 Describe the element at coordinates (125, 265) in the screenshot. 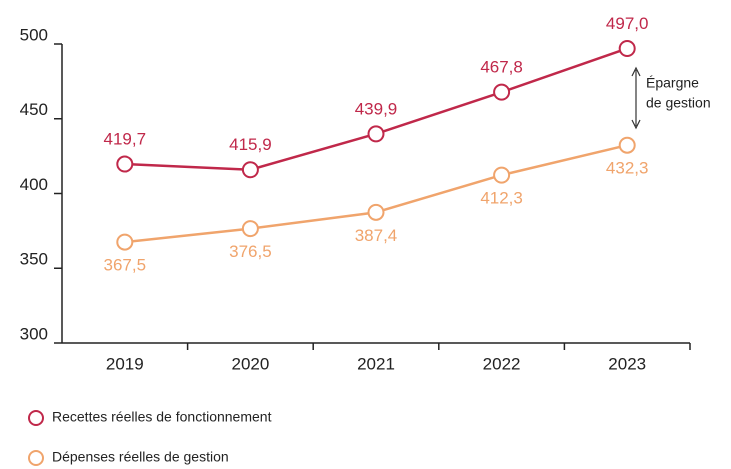

I see `data-label: 367,5` at that location.